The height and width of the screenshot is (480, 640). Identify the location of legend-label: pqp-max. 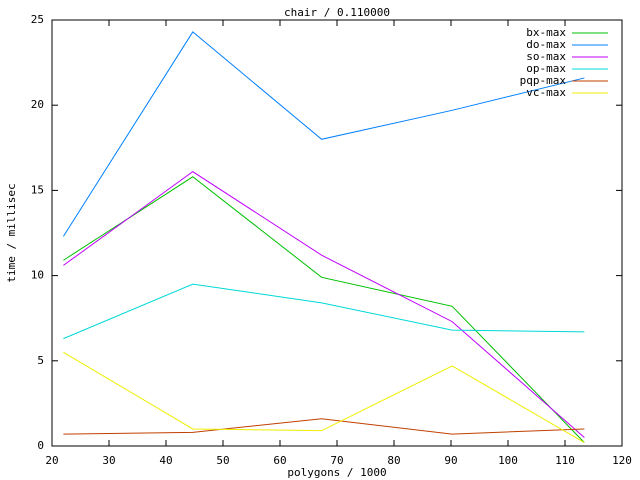
(543, 80).